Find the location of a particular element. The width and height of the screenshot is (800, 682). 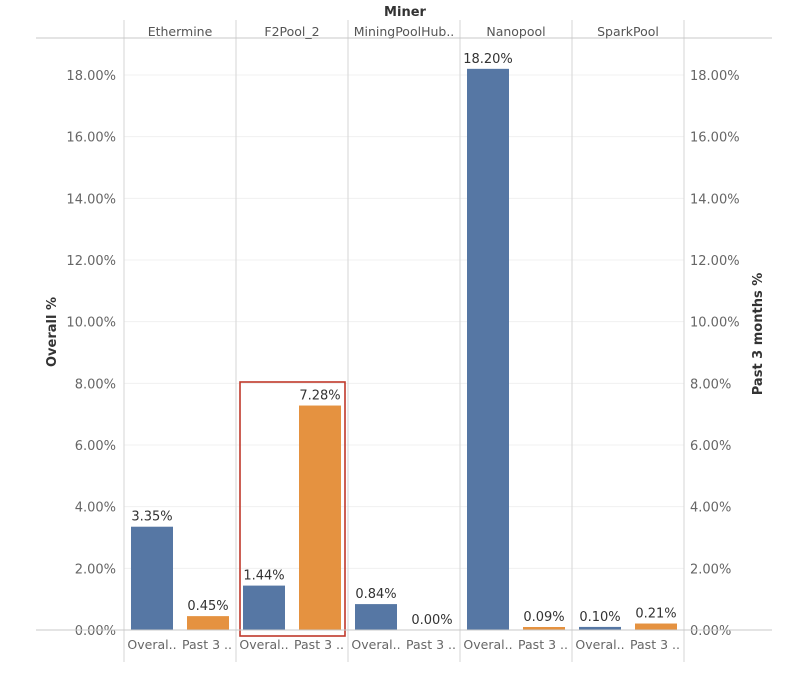

y-tick-right: 4.00% is located at coordinates (710, 508).